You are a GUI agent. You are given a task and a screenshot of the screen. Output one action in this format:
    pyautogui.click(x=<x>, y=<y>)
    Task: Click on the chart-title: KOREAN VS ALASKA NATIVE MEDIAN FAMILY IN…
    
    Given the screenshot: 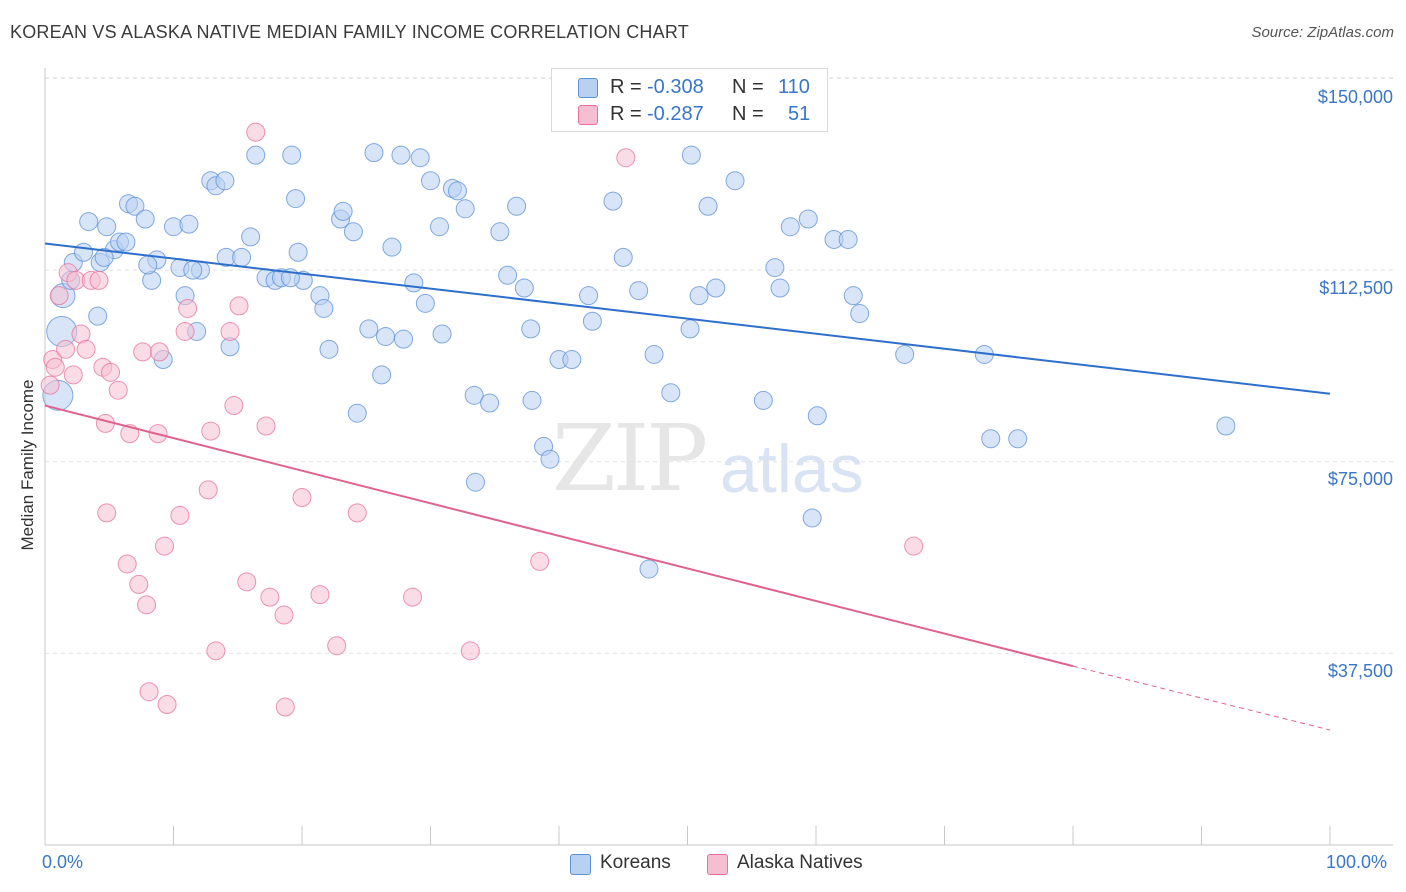 What is the action you would take?
    pyautogui.click(x=349, y=32)
    